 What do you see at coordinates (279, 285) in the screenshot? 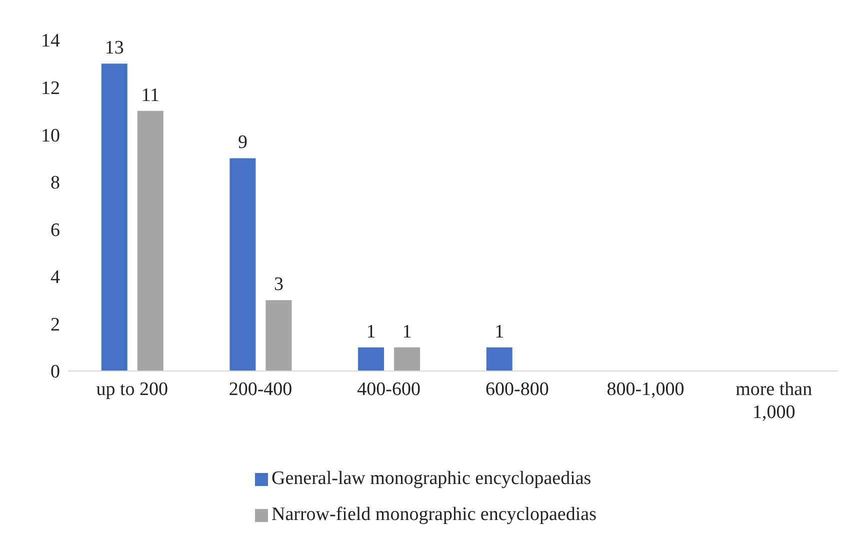
I see `data-label: 3` at bounding box center [279, 285].